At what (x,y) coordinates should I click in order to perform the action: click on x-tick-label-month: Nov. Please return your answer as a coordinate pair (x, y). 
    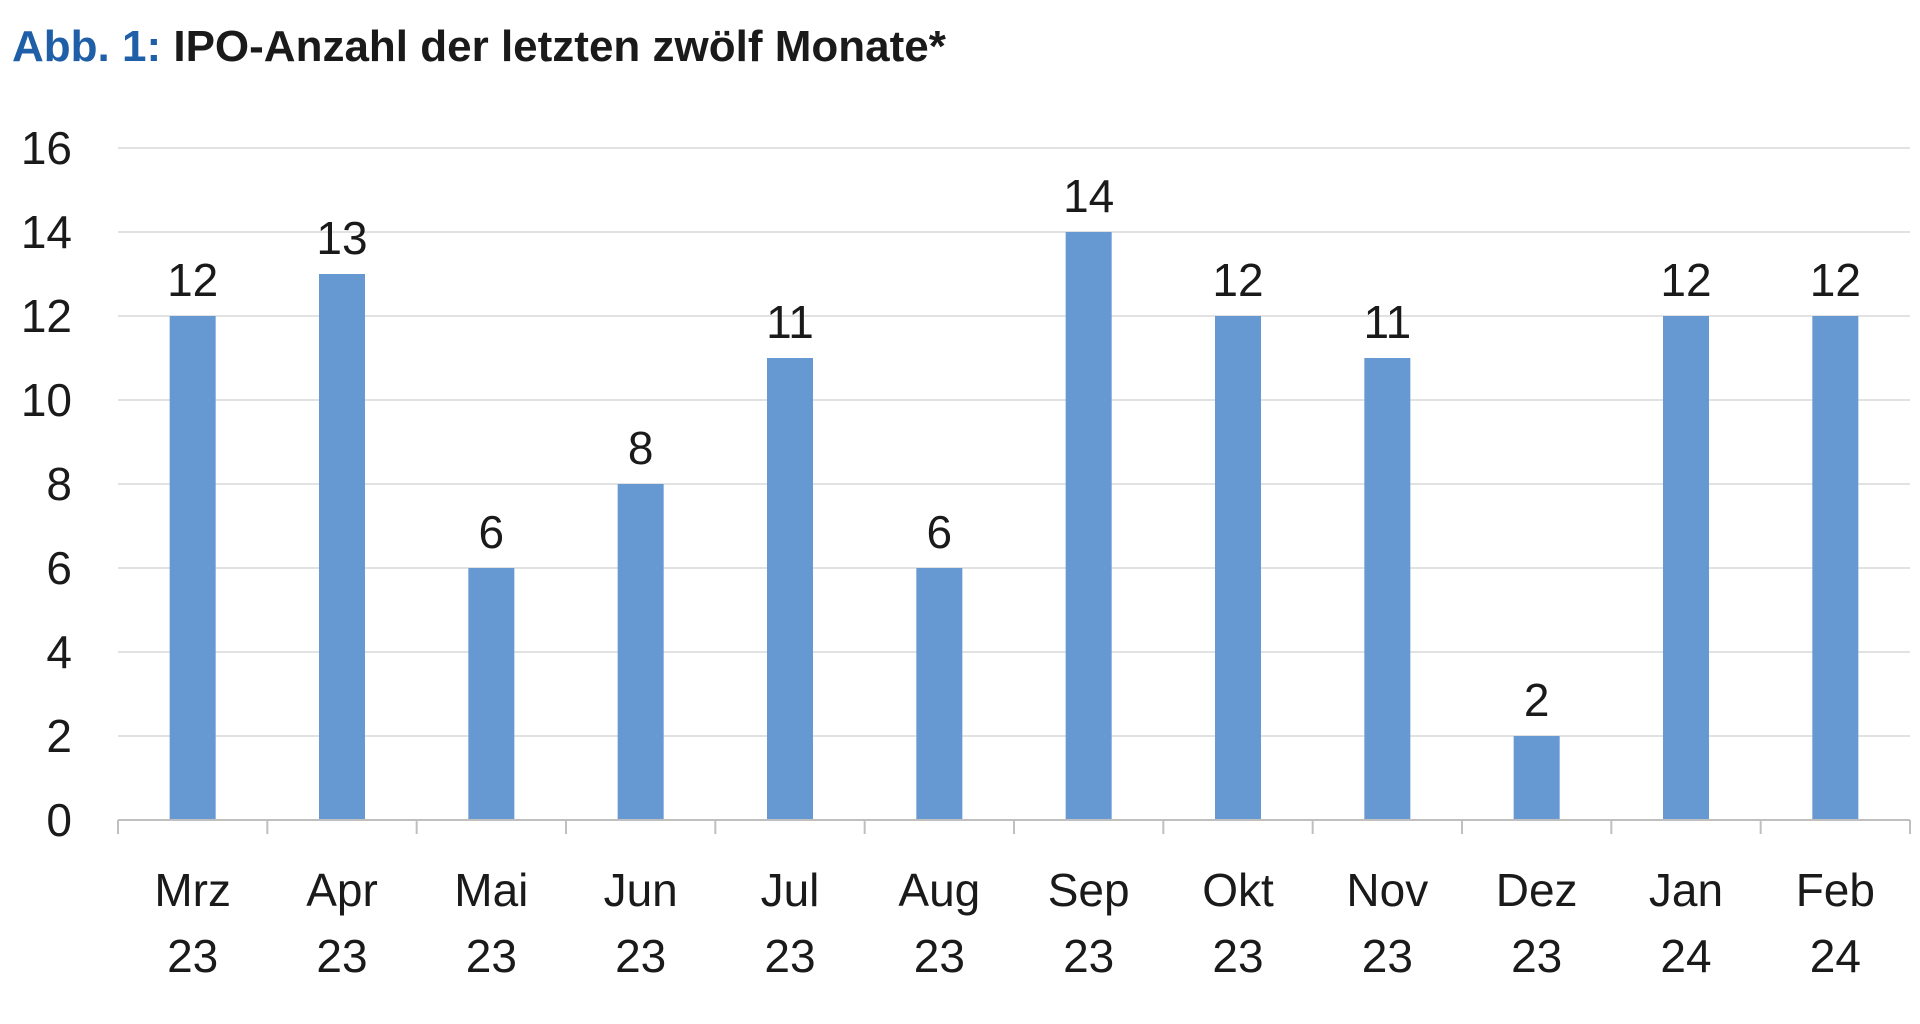
    Looking at the image, I should click on (1387, 890).